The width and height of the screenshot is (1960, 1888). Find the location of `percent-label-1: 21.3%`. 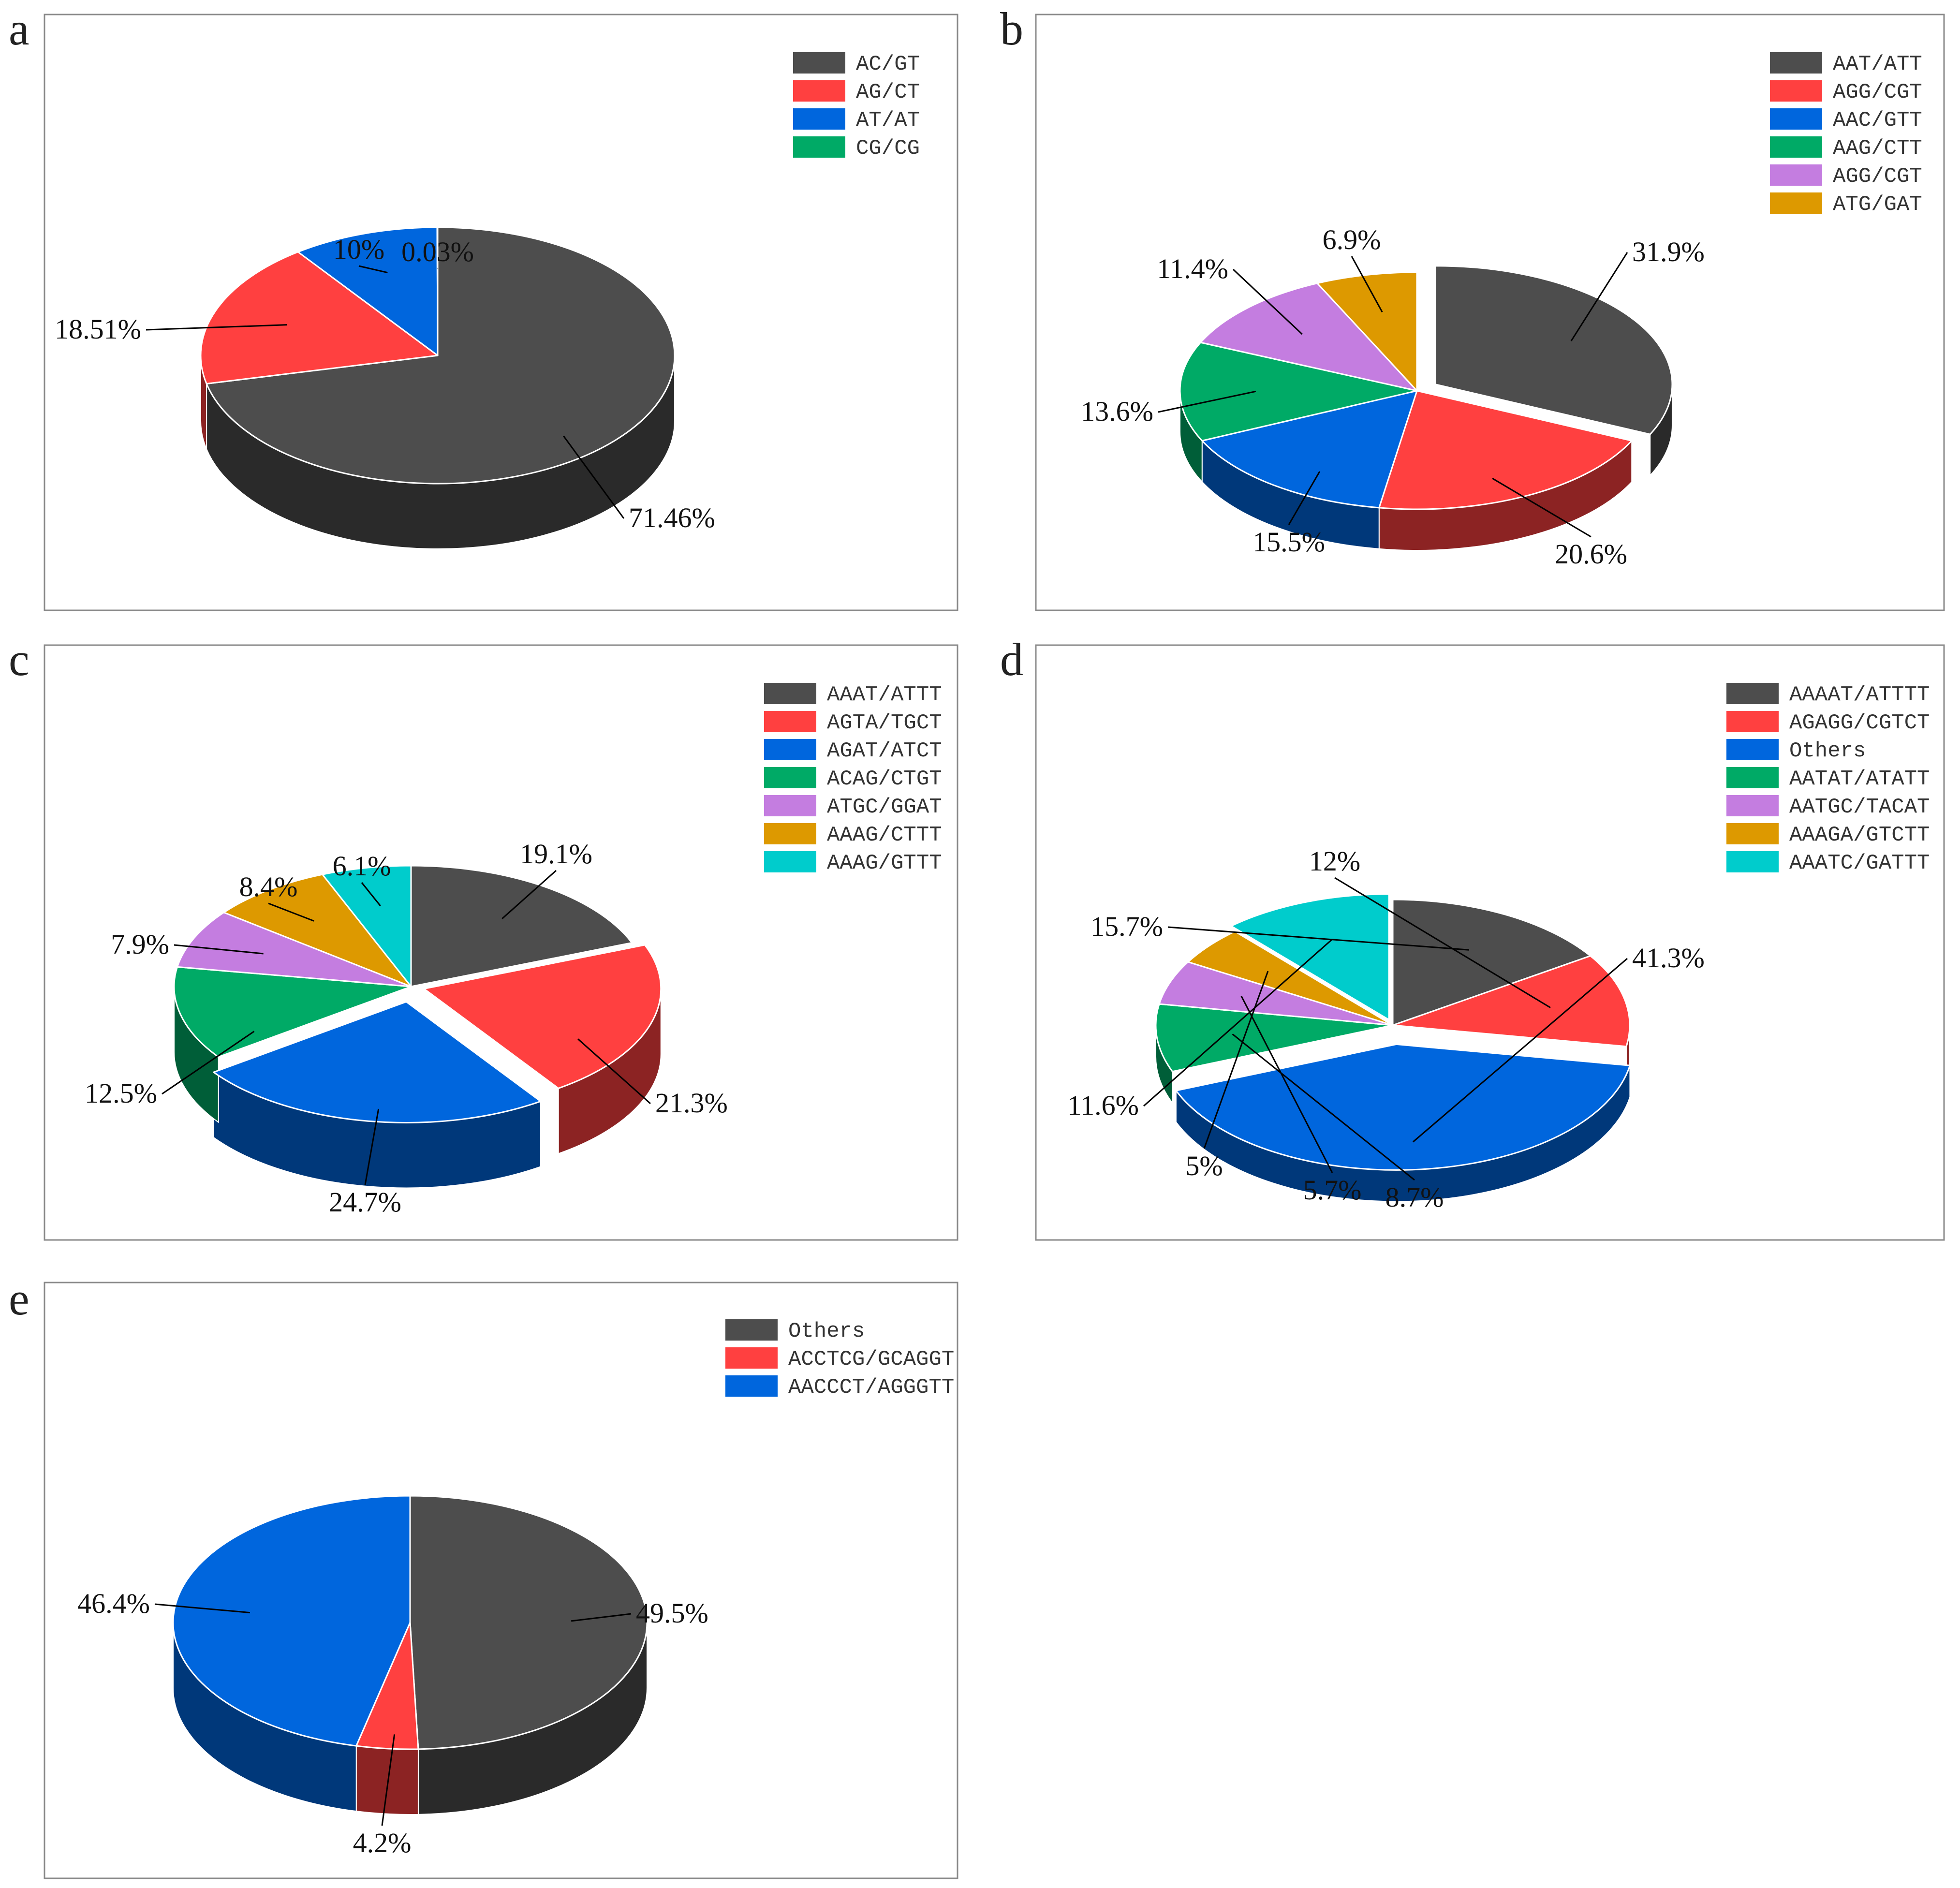

percent-label-1: 21.3% is located at coordinates (692, 1103).